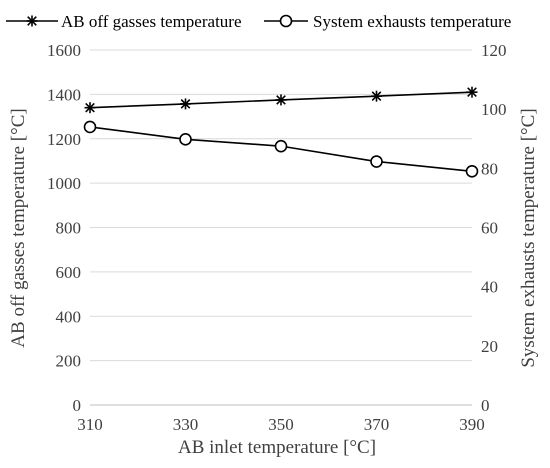 Image resolution: width=550 pixels, height=468 pixels. What do you see at coordinates (90, 424) in the screenshot?
I see `x-tick-310: 310` at bounding box center [90, 424].